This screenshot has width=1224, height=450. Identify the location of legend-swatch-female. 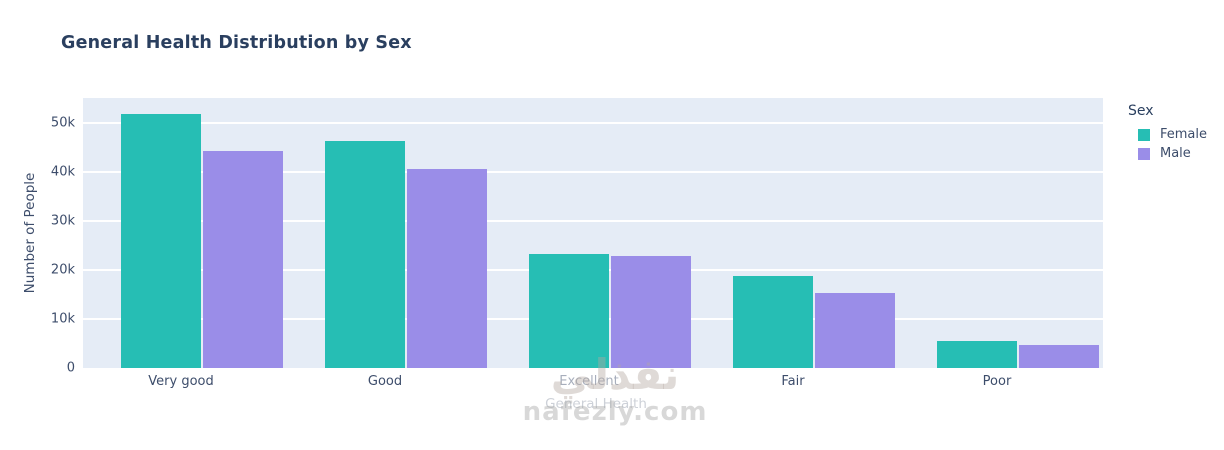
(1144, 134).